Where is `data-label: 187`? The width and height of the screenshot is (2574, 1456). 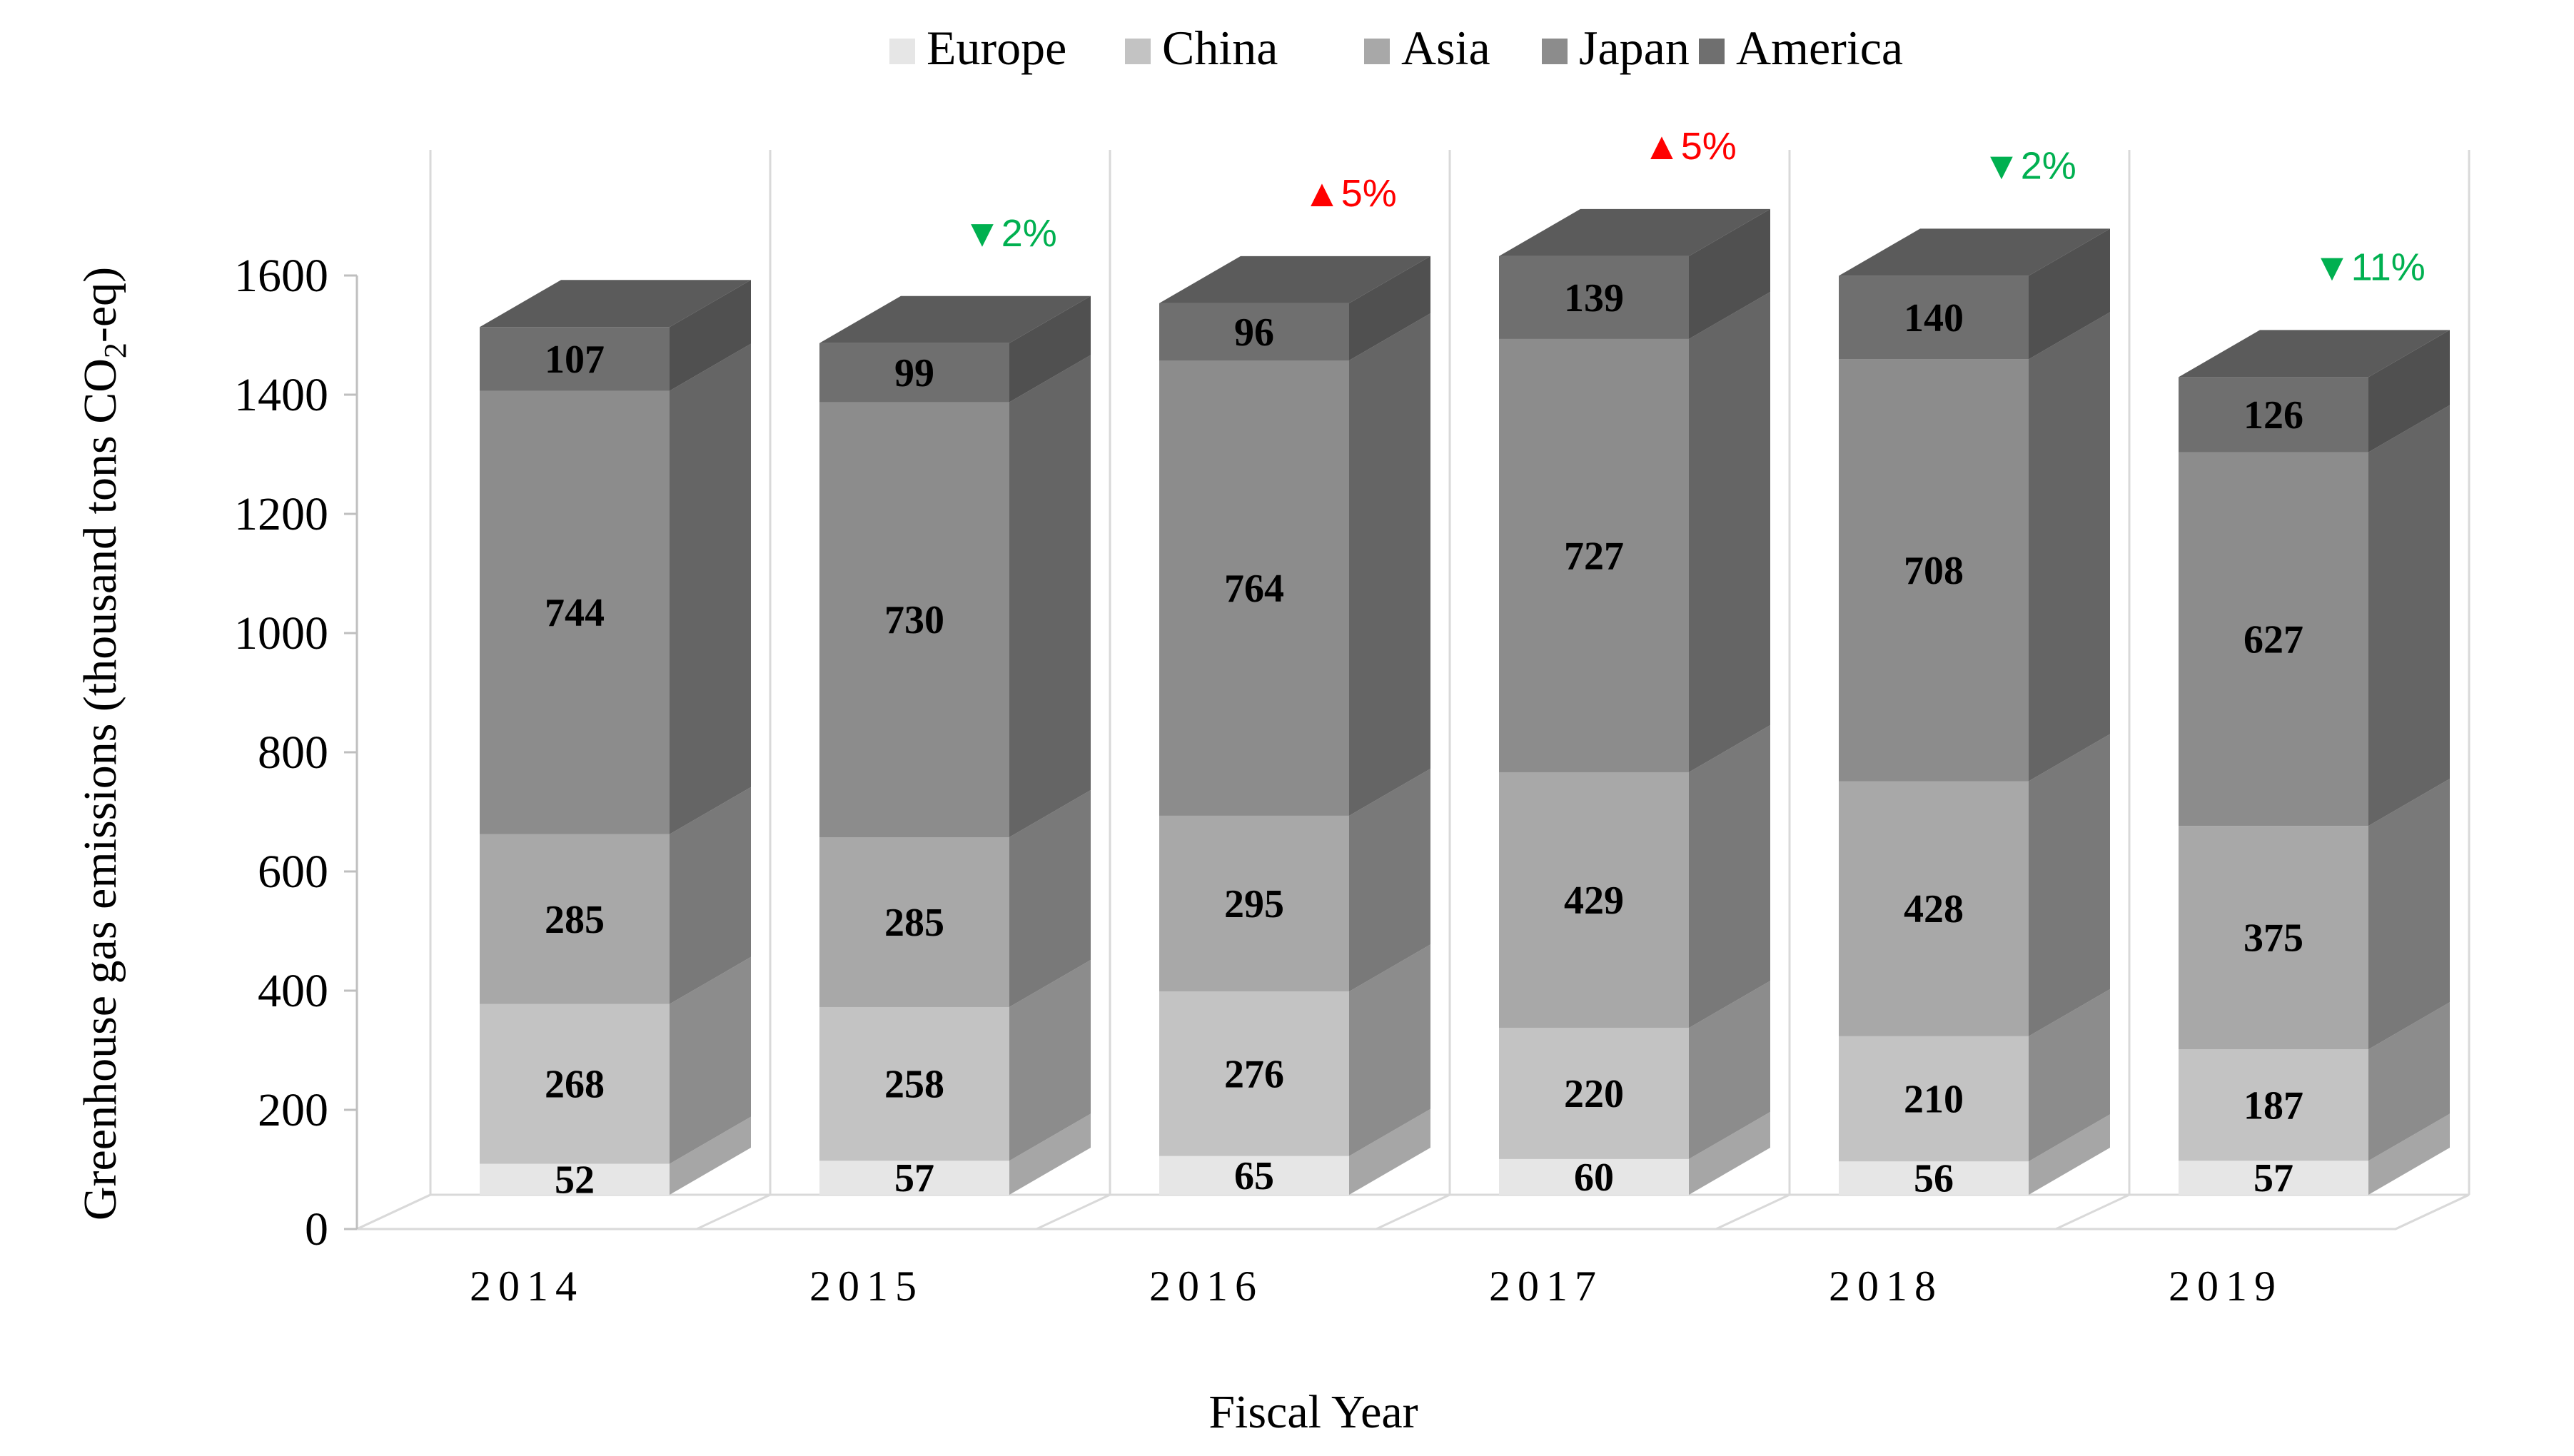
data-label: 187 is located at coordinates (2273, 1105).